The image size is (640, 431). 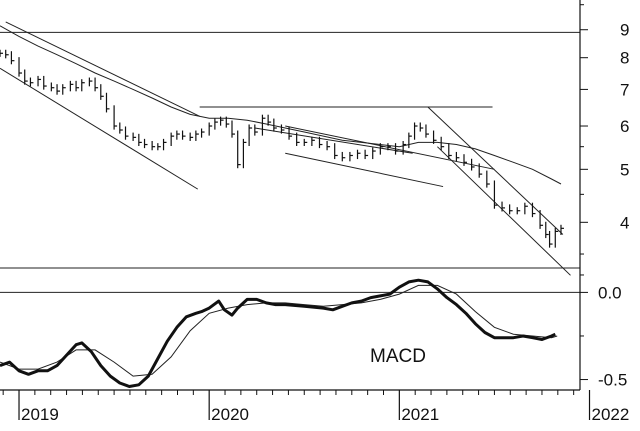 What do you see at coordinates (624, 222) in the screenshot?
I see `price-tick-label-5: 4` at bounding box center [624, 222].